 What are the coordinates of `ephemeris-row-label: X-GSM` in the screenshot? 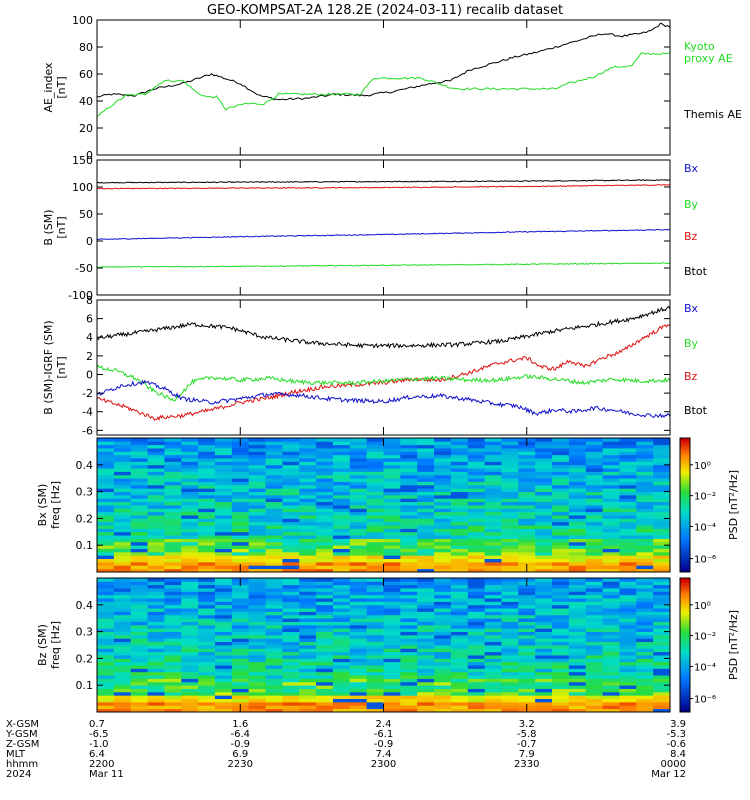 It's located at (22, 724).